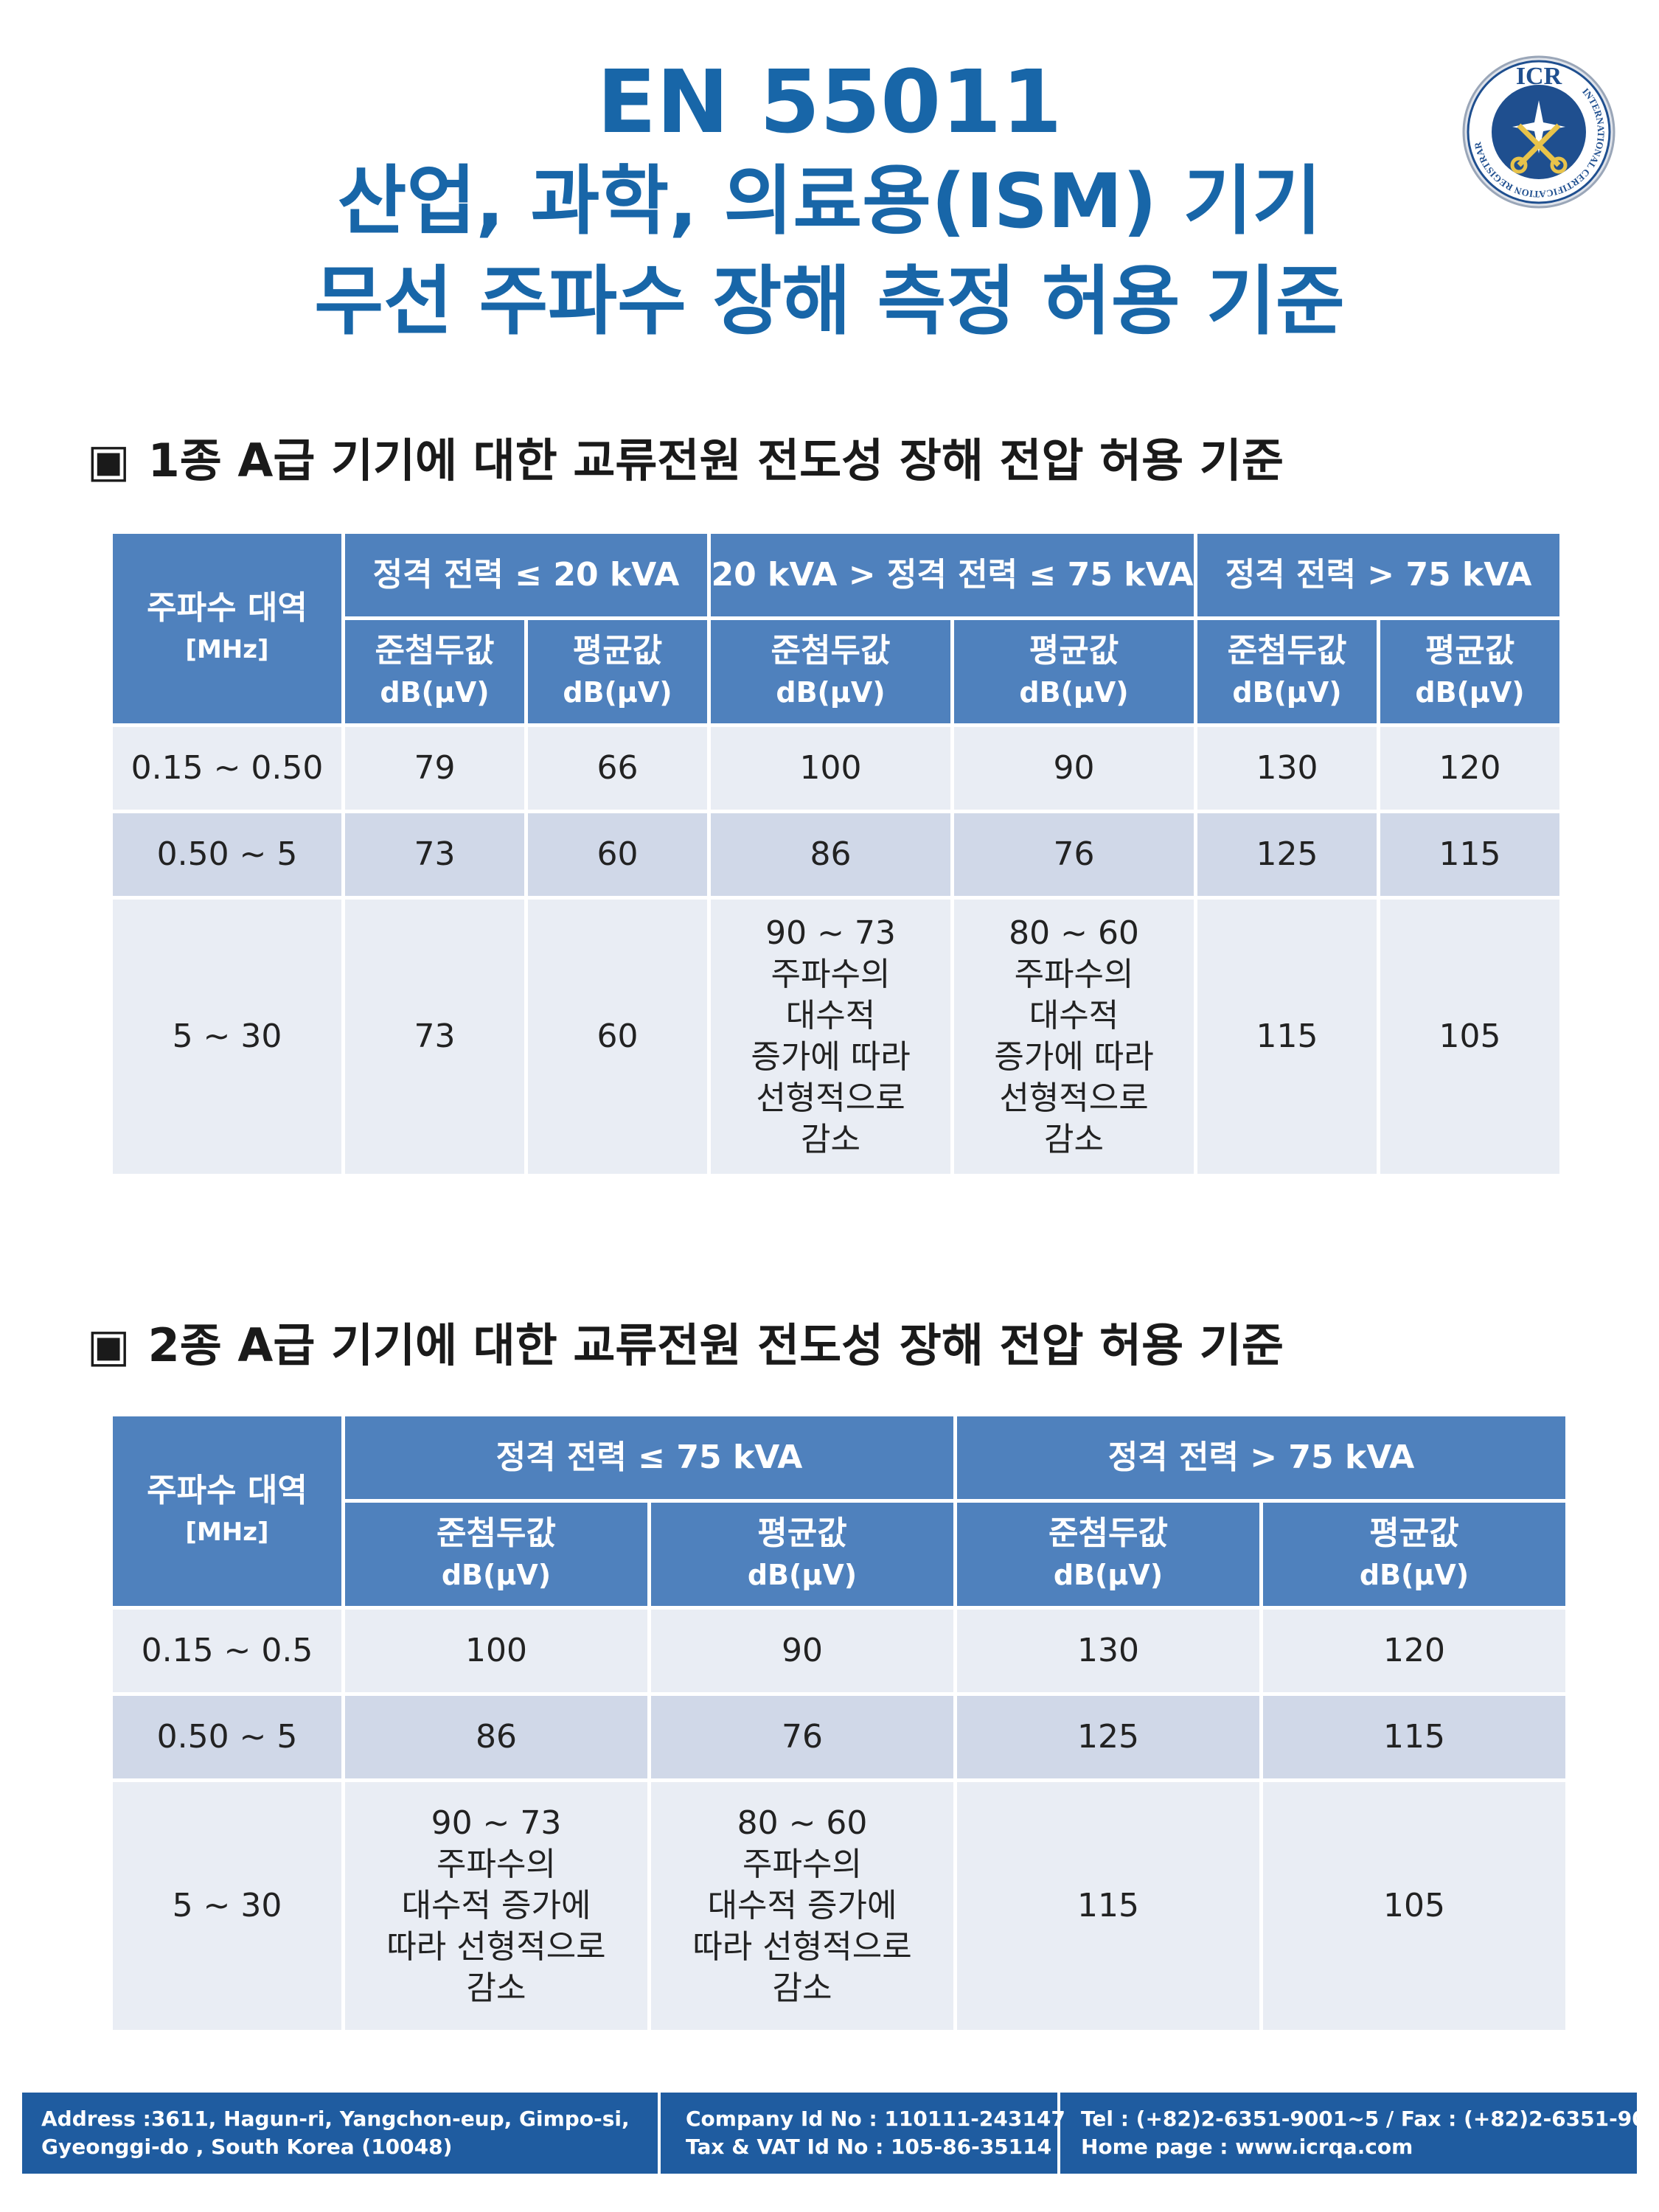 Image resolution: width=1659 pixels, height=2212 pixels. Describe the element at coordinates (434, 768) in the screenshot. I see `table-cell: 79` at that location.